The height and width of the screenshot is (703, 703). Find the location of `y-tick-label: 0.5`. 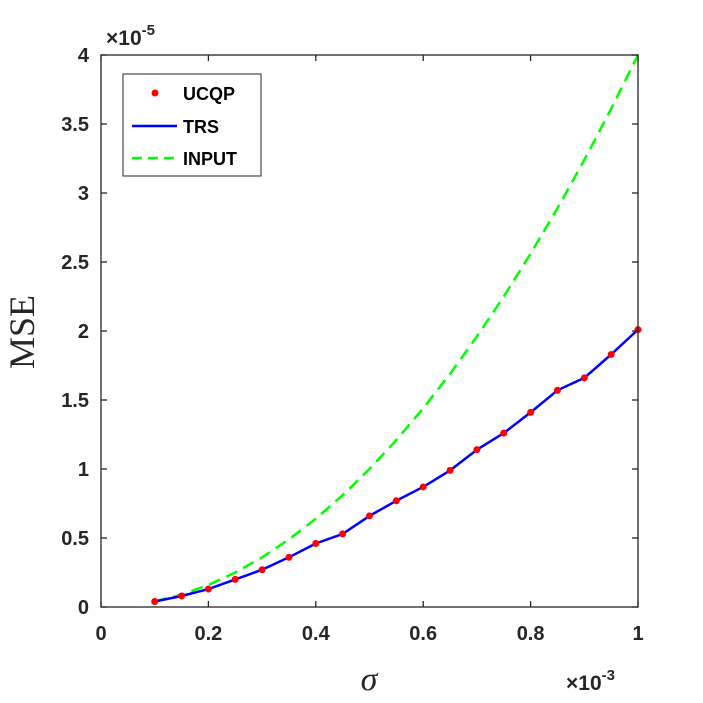

y-tick-label: 0.5 is located at coordinates (75, 539).